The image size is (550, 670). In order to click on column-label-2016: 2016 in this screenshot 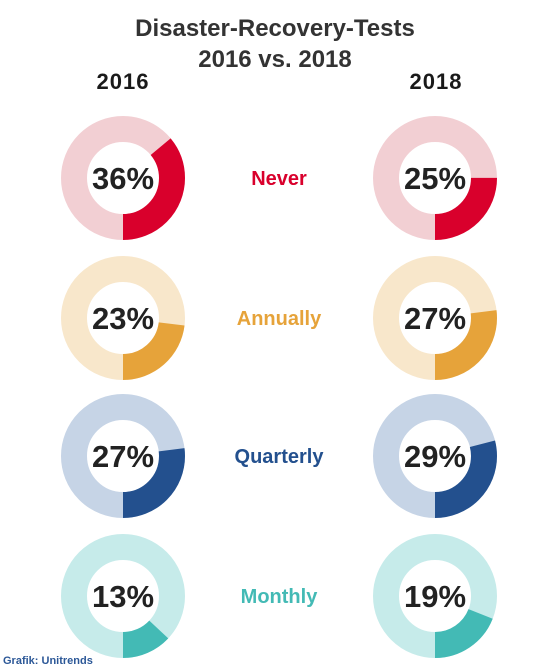, I will do `click(123, 81)`.